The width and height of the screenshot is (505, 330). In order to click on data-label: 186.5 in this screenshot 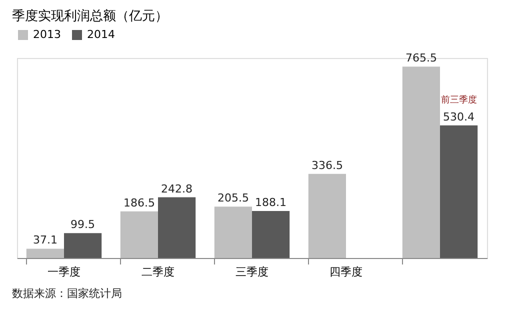, I will do `click(139, 203)`.